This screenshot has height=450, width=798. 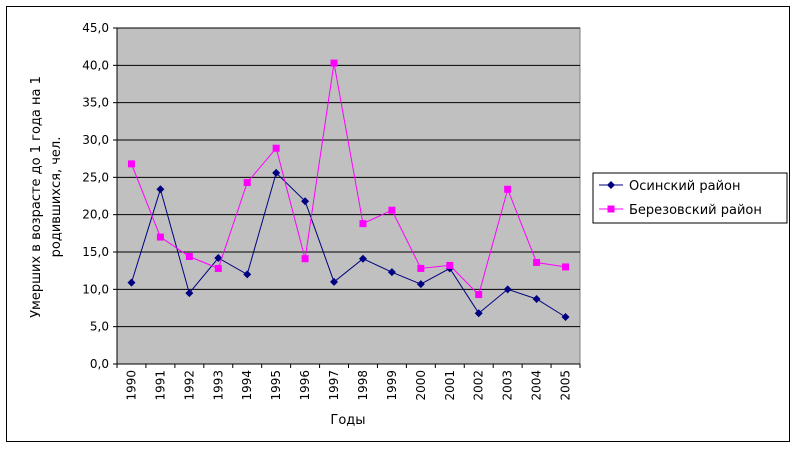 What do you see at coordinates (392, 385) in the screenshot?
I see `x-tick-label: 1999` at bounding box center [392, 385].